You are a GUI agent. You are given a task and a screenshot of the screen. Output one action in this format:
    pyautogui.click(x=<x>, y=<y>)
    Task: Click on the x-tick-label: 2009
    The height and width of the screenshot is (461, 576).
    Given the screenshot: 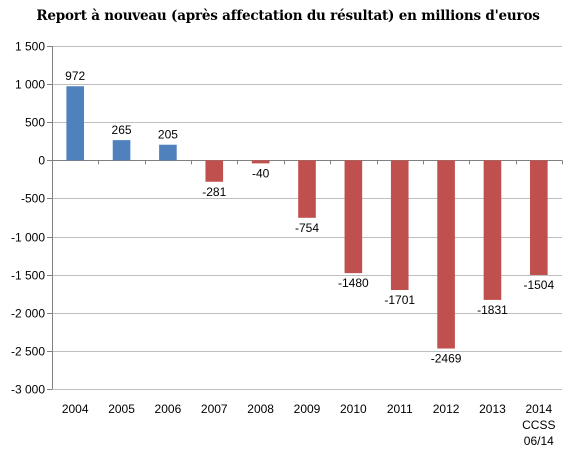 What is the action you would take?
    pyautogui.click(x=307, y=409)
    